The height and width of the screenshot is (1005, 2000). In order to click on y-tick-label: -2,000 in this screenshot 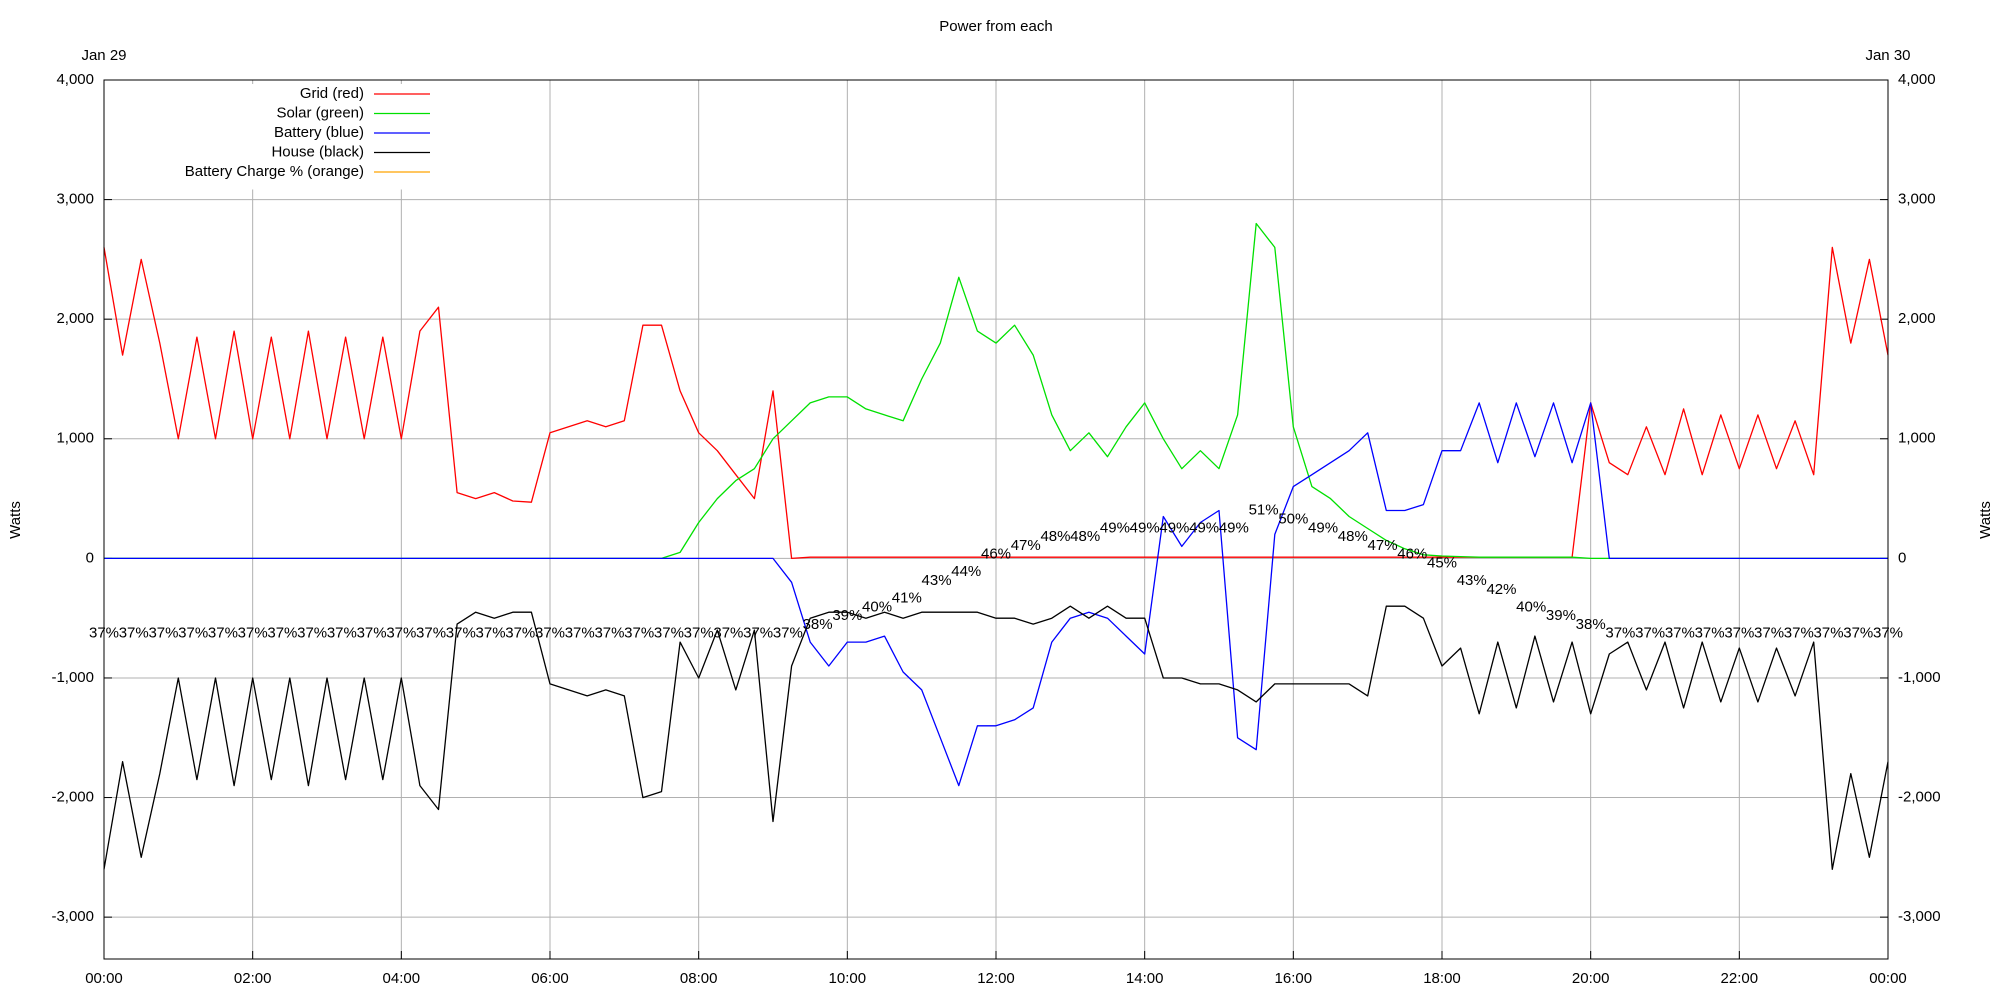, I will do `click(72, 797)`.